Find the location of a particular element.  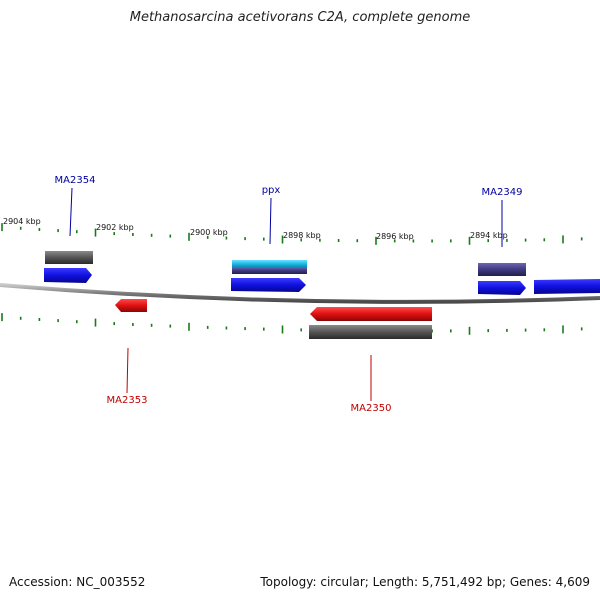

scale-label-2896: 2896 kbp is located at coordinates (395, 236).